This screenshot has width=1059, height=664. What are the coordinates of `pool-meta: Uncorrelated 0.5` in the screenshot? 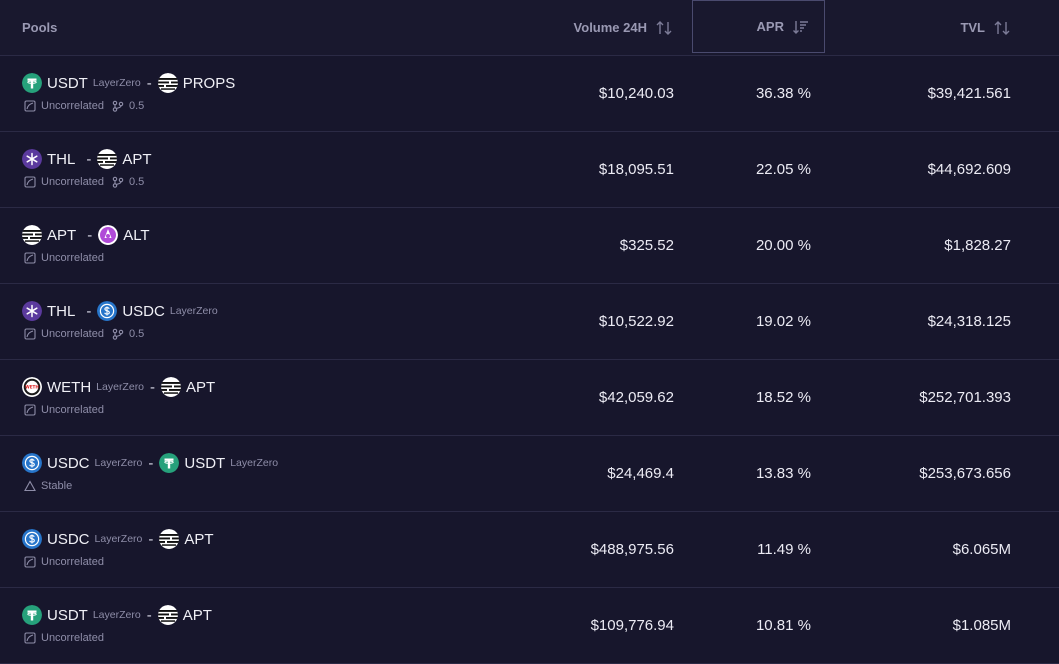 It's located at (84, 334).